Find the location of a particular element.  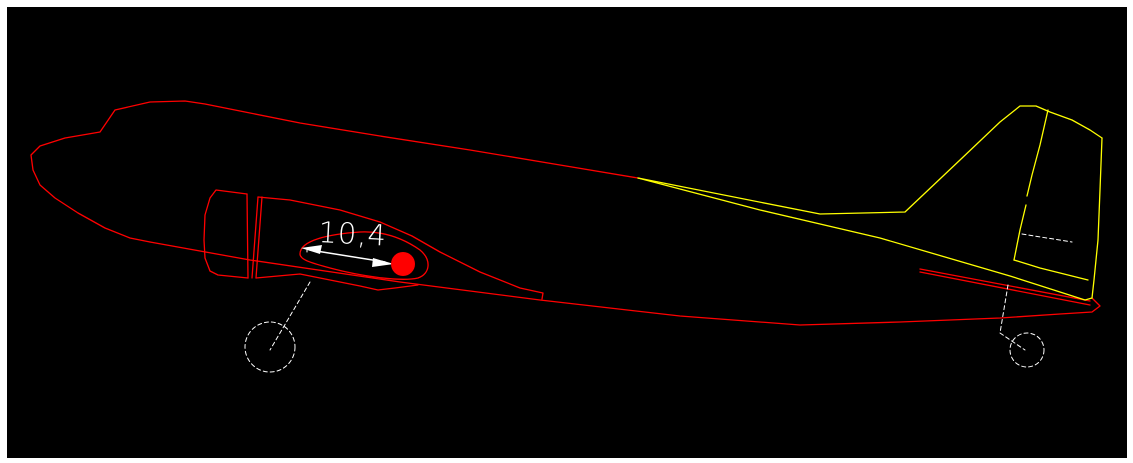

stabilizer-lower is located at coordinates (1005, 288).